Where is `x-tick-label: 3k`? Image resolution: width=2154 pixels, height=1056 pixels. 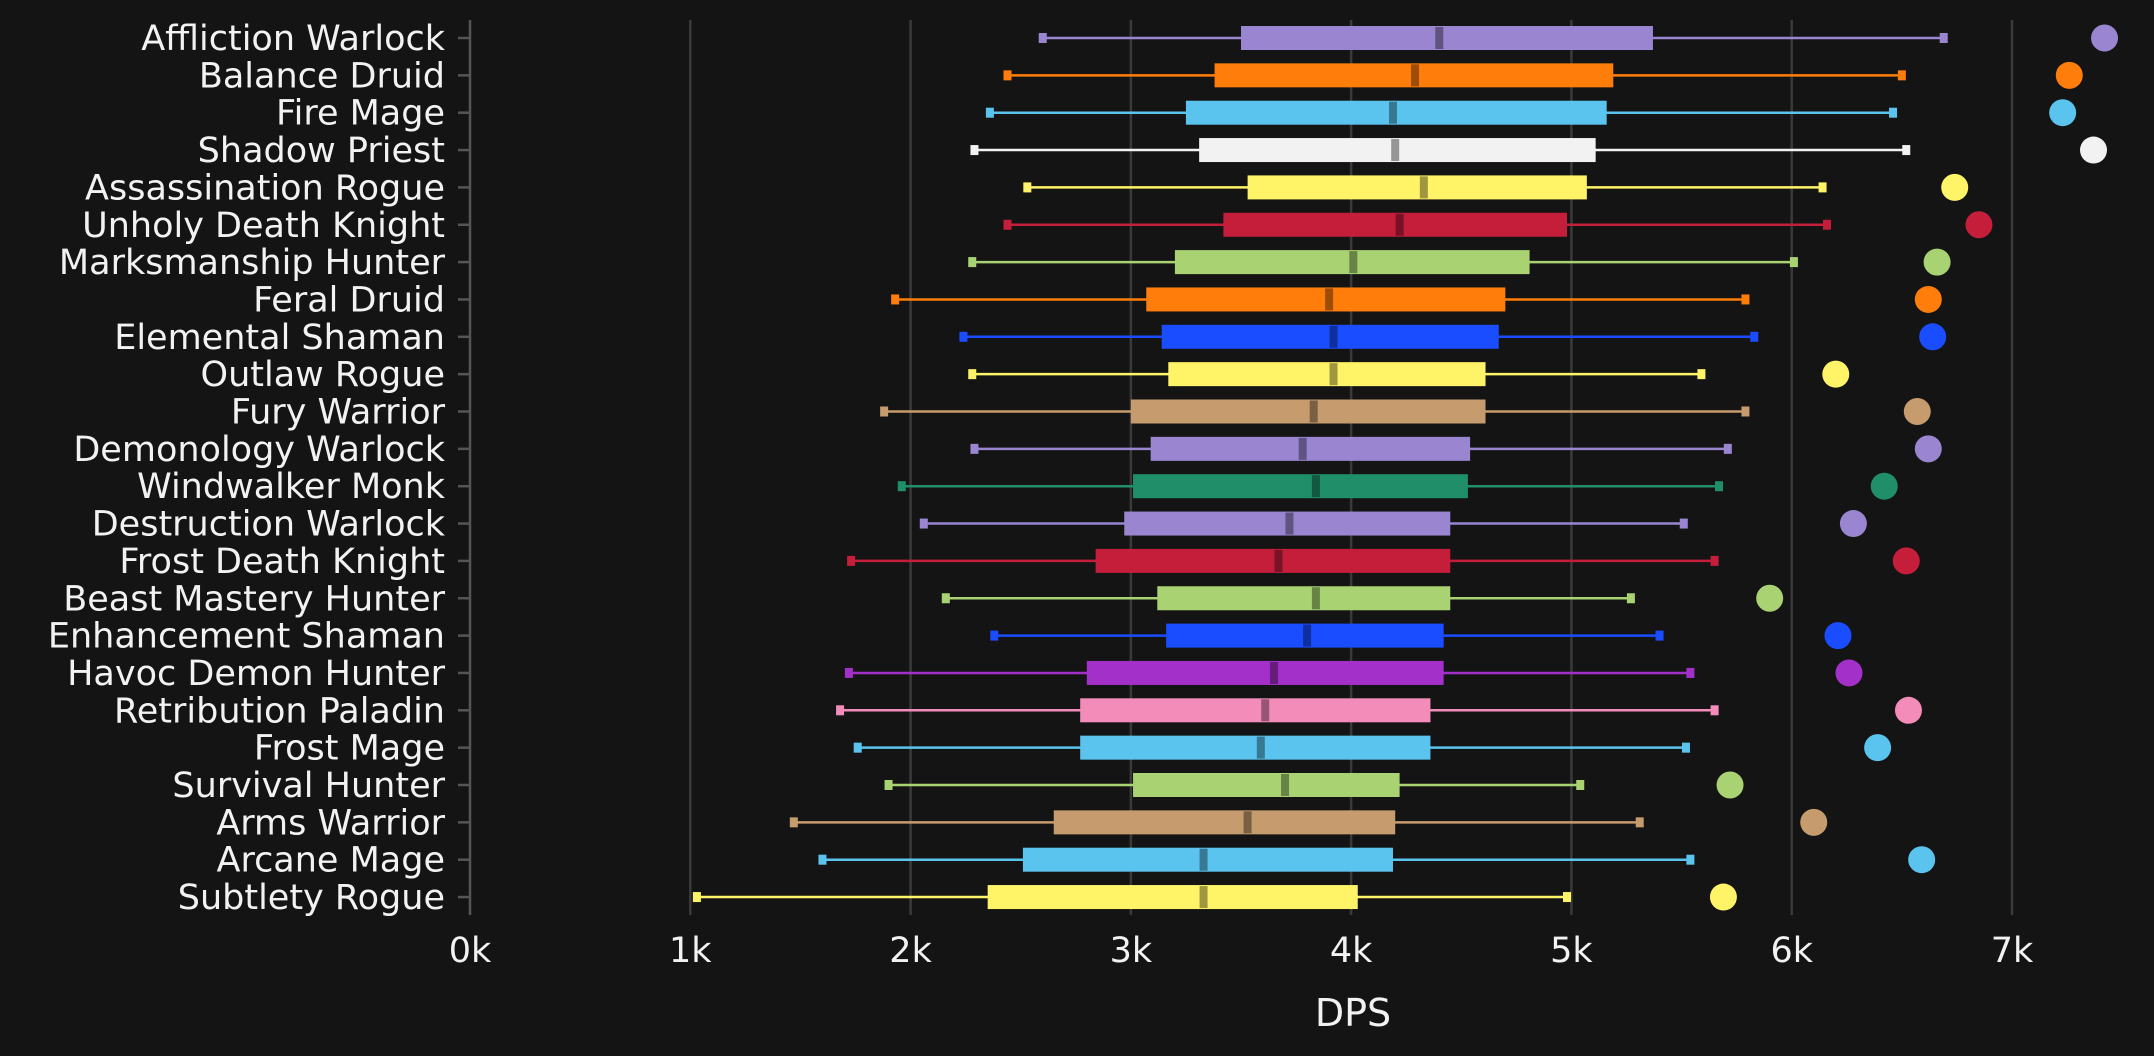
x-tick-label: 3k is located at coordinates (1131, 951).